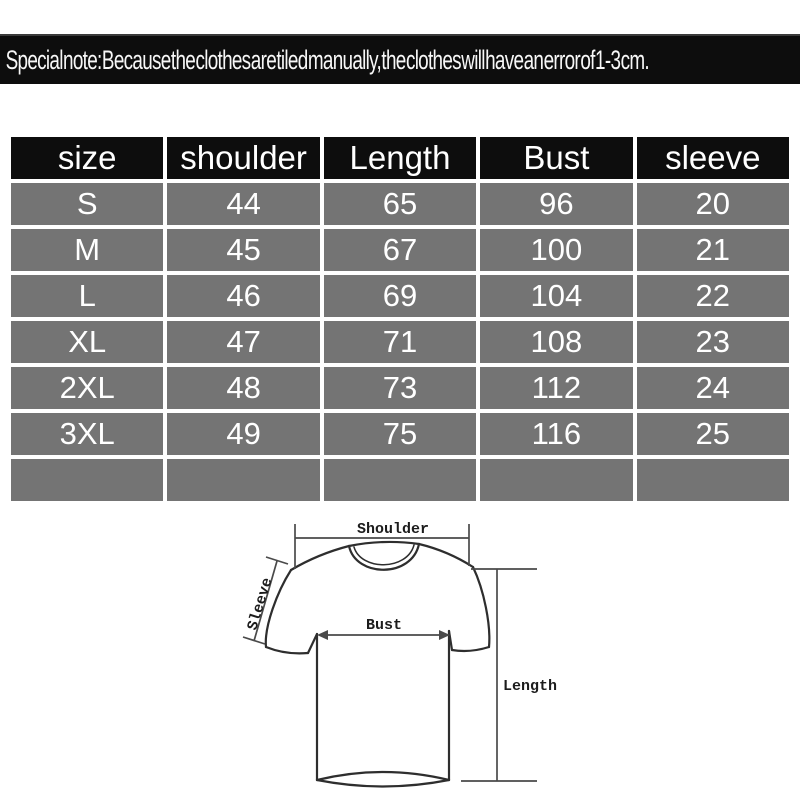 This screenshot has height=800, width=800. I want to click on column-header-bust: Bust, so click(556, 158).